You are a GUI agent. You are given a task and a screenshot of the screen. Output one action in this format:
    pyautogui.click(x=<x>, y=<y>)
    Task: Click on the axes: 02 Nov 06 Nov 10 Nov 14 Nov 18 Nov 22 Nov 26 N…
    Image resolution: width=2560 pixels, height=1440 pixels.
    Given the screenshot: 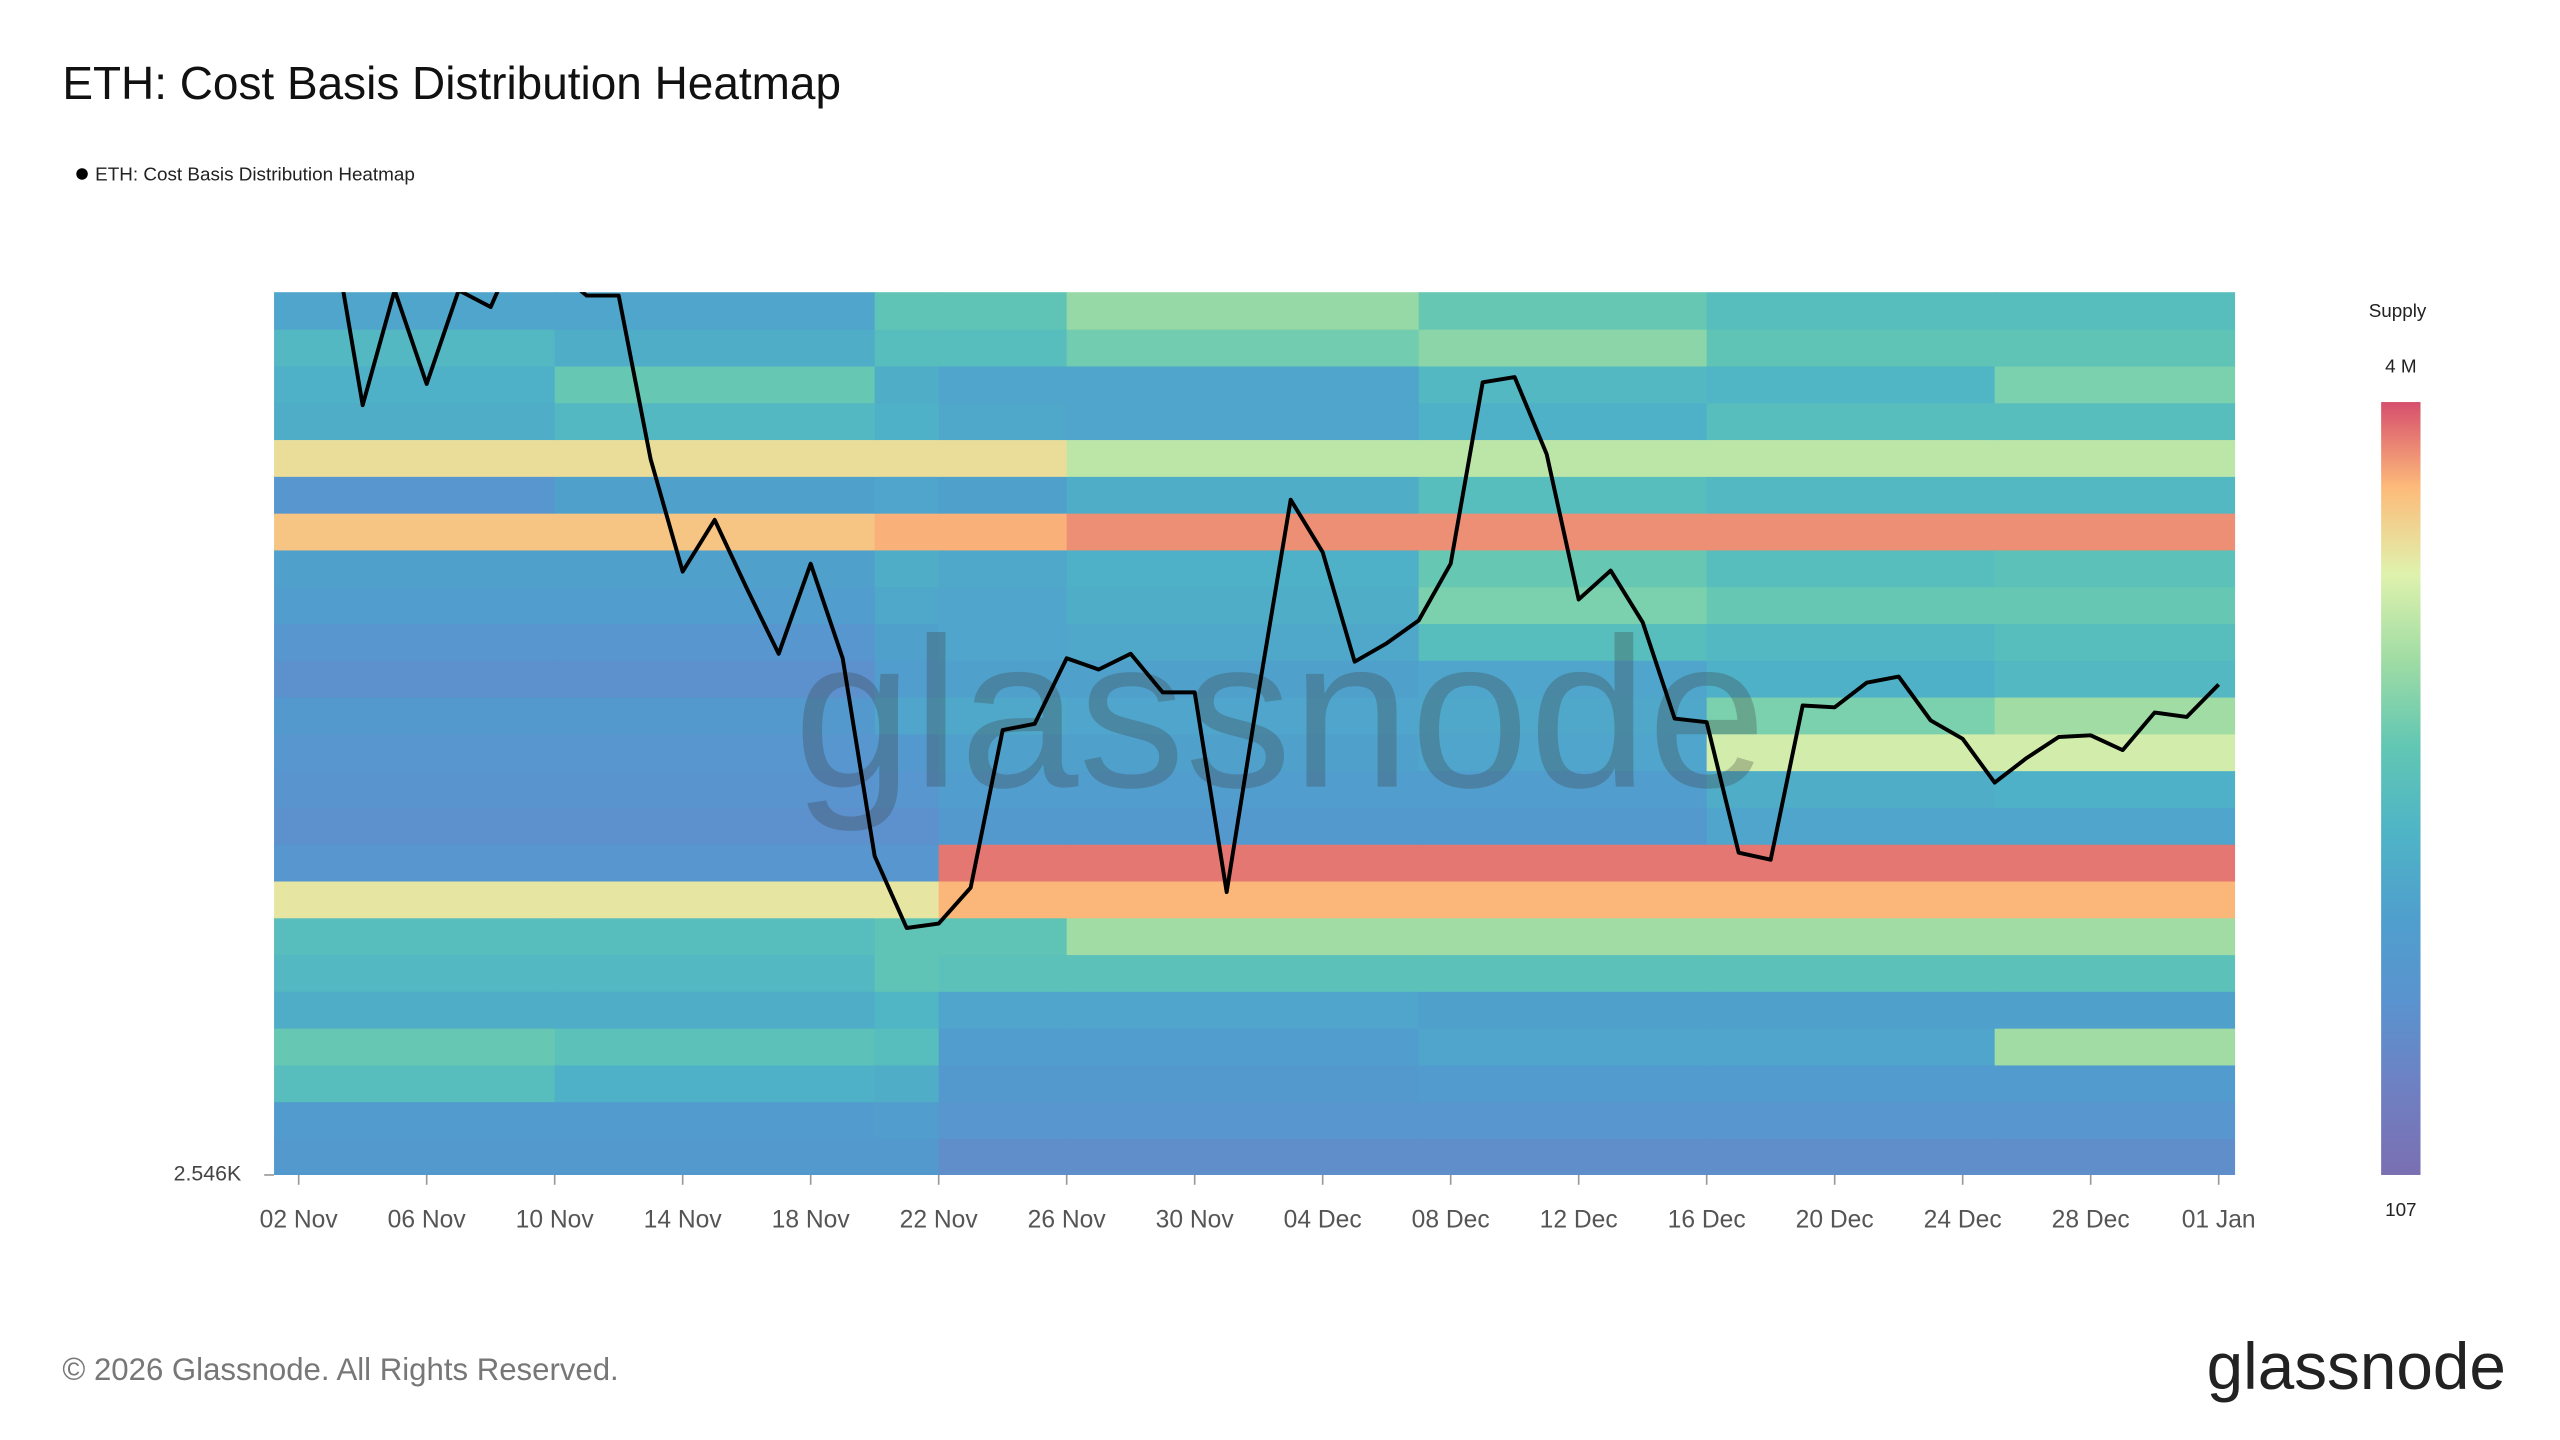 What is the action you would take?
    pyautogui.click(x=1215, y=1198)
    